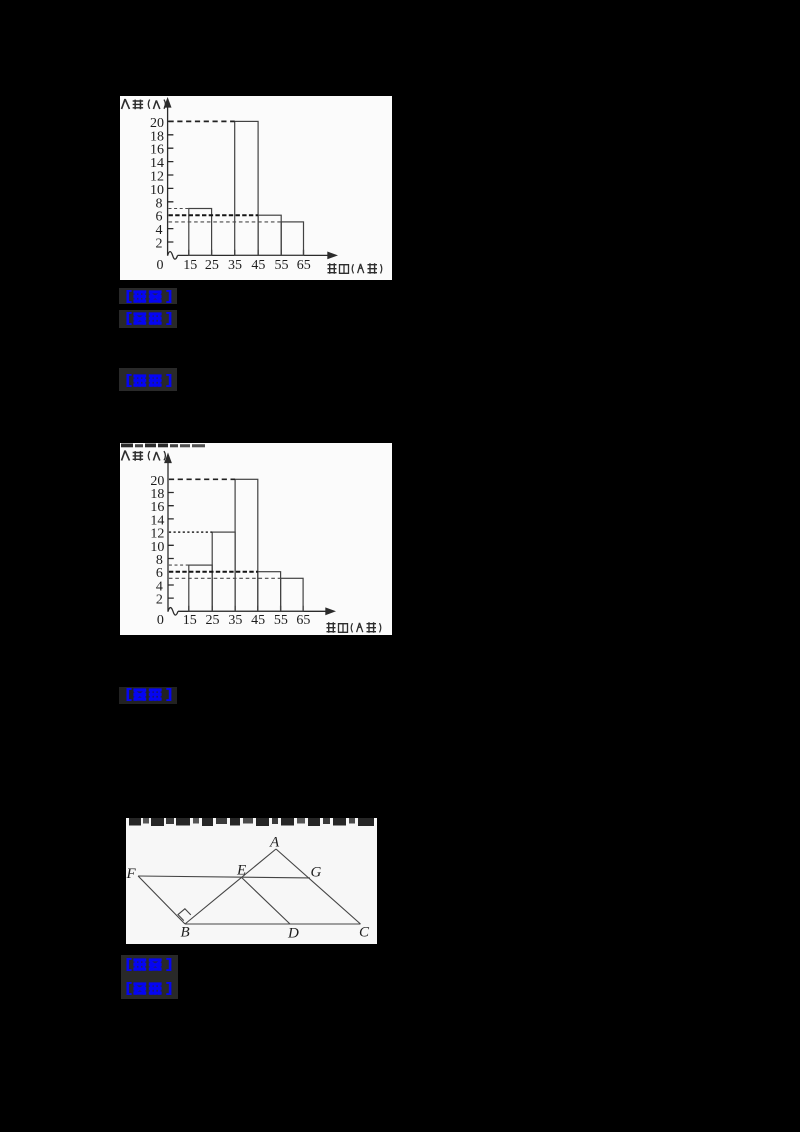 The image size is (800, 1132). Describe the element at coordinates (293, 934) in the screenshot. I see `svg-text: D` at that location.